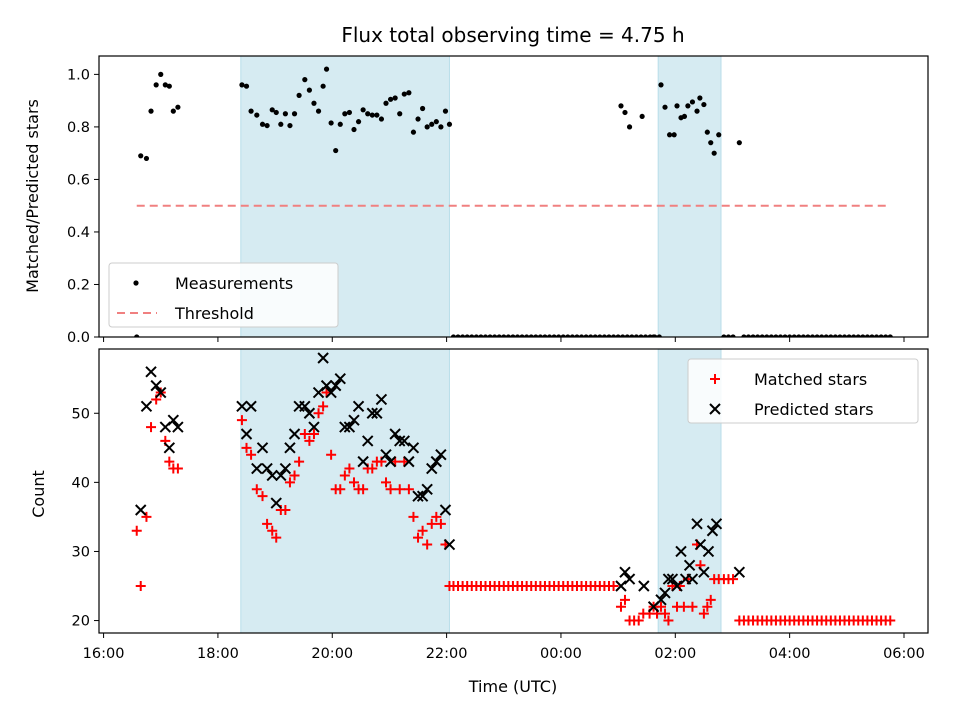  I want to click on y-tick-label: 50, so click(81, 414).